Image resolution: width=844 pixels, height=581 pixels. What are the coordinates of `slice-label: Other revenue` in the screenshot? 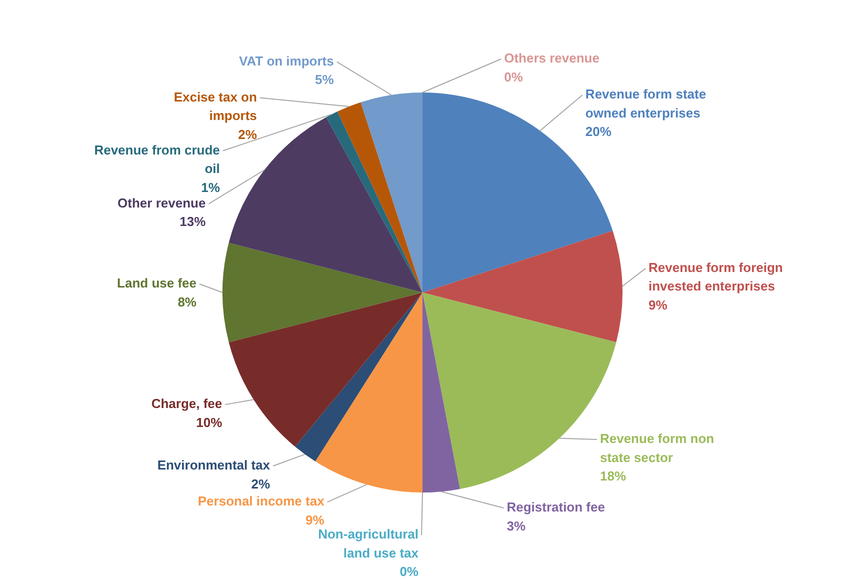 It's located at (162, 202).